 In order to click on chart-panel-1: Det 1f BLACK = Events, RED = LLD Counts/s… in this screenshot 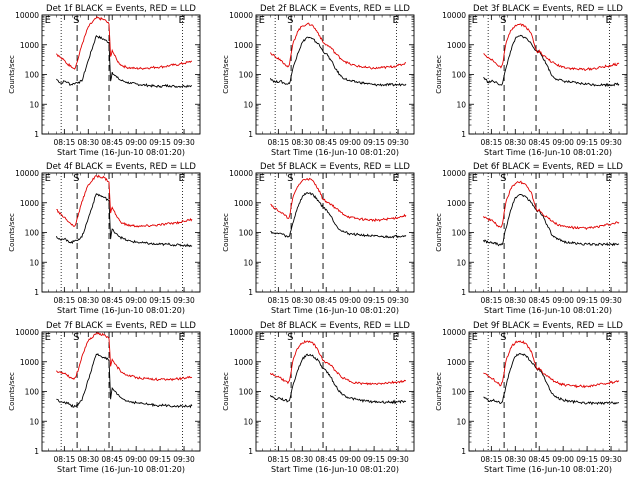, I will do `click(104, 80)`.